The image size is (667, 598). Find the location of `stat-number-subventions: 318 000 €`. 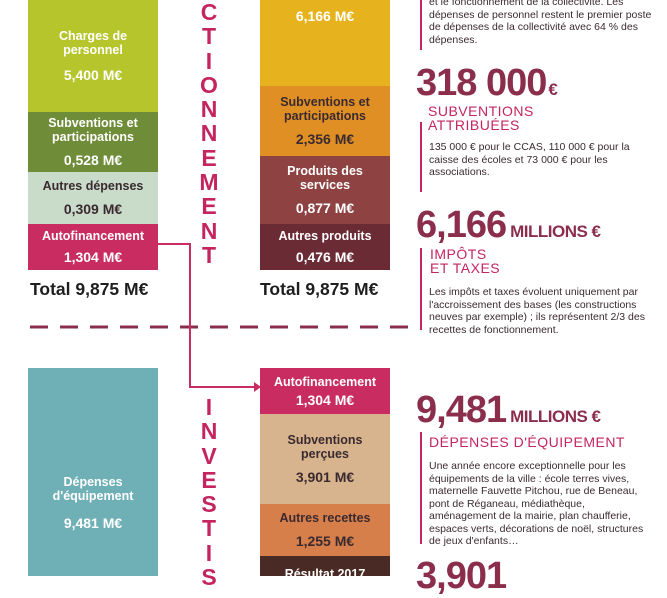

stat-number-subventions: 318 000 € is located at coordinates (487, 83).